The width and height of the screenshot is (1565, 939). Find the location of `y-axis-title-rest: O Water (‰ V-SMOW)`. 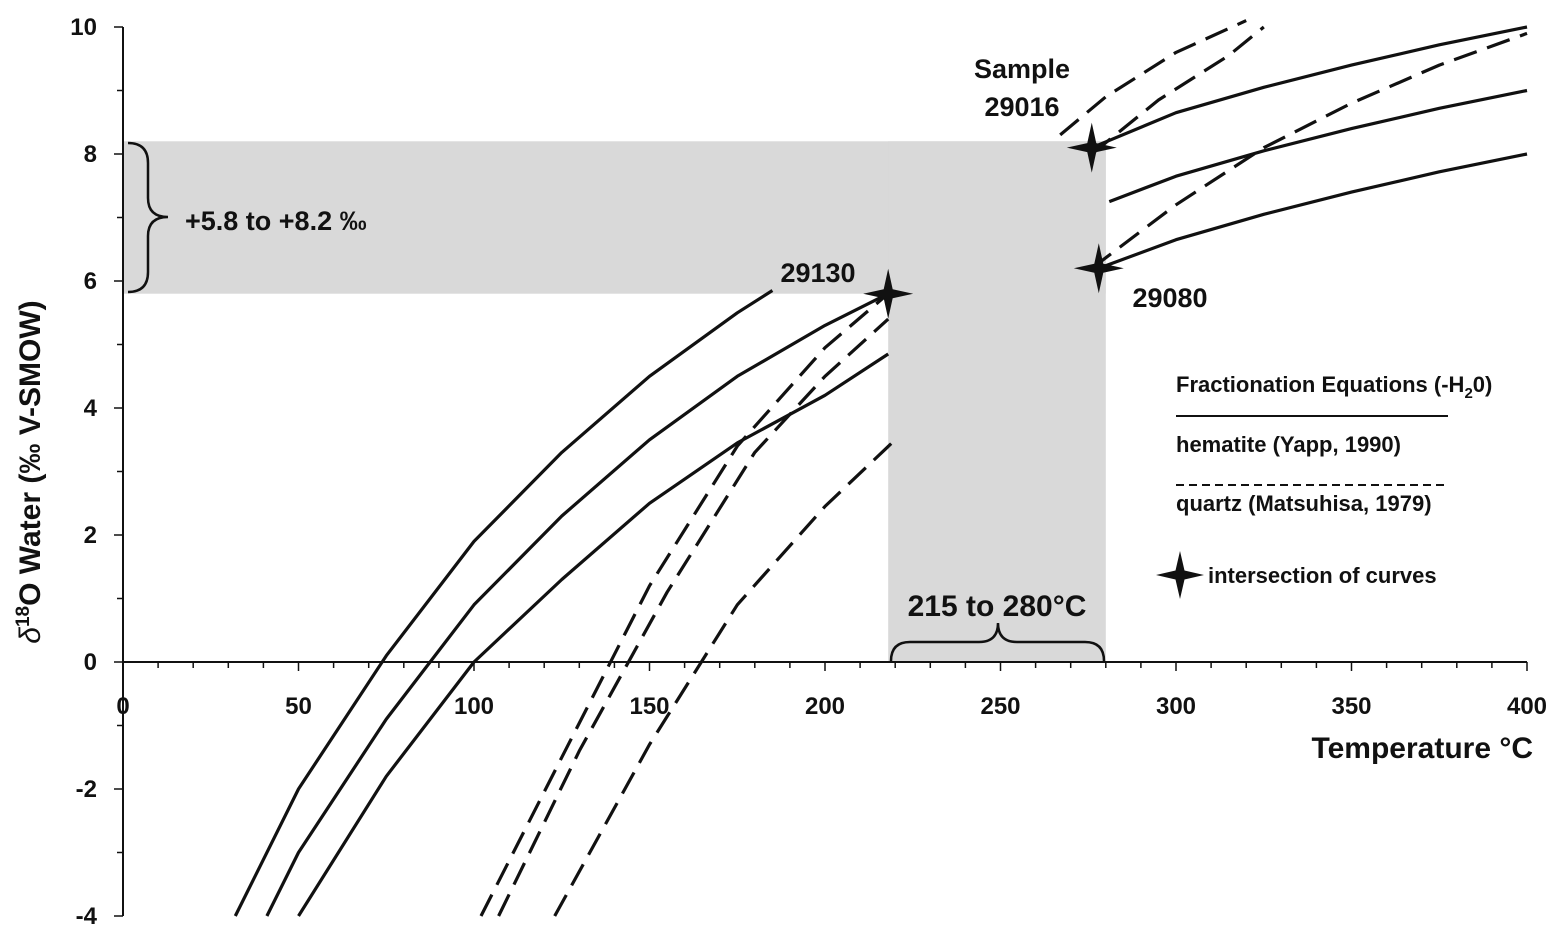

y-axis-title-rest: O Water (‰ V-SMOW) is located at coordinates (30, 453).